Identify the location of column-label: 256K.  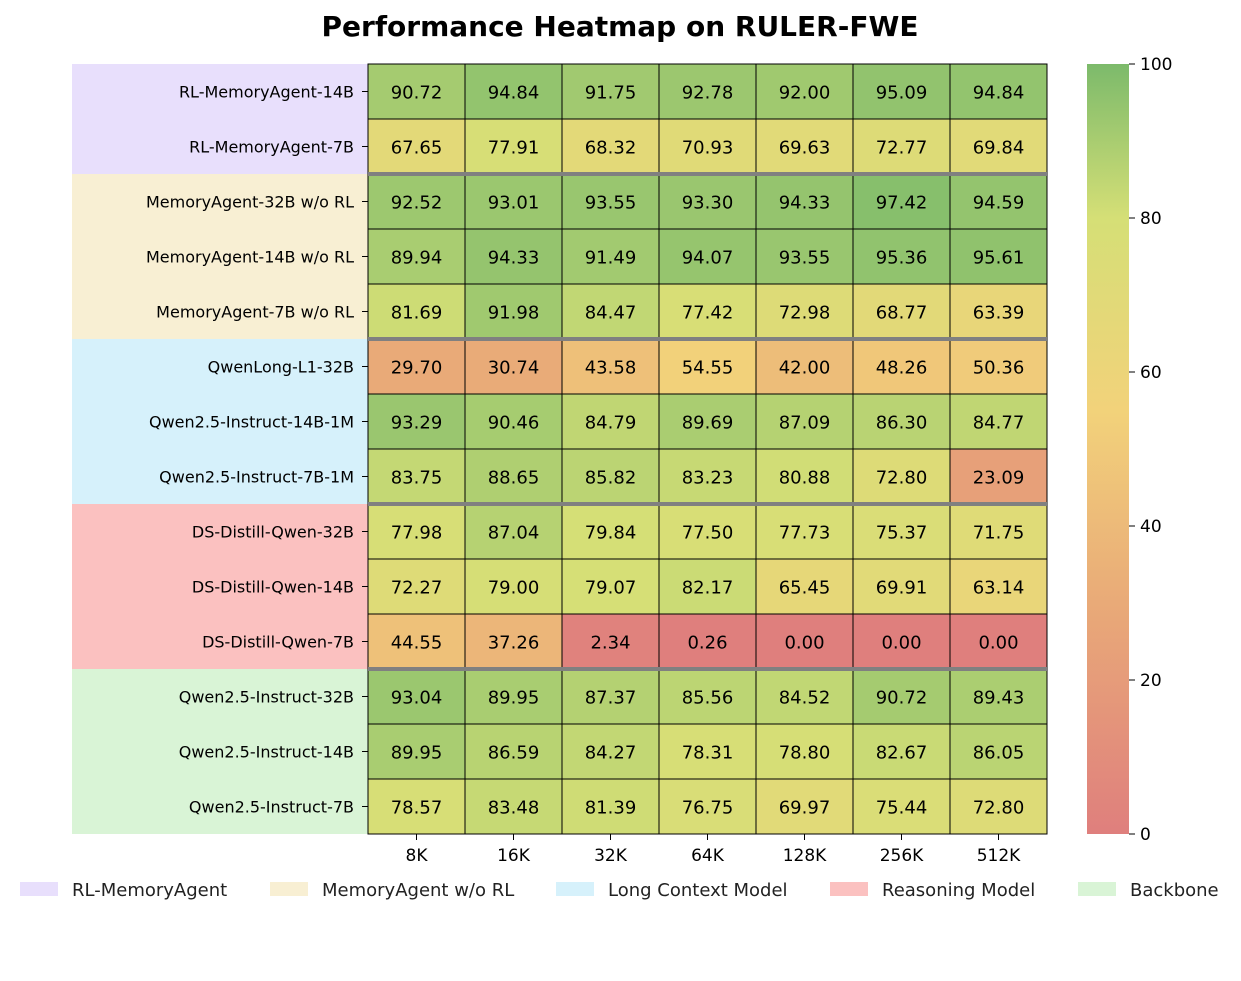
(902, 856).